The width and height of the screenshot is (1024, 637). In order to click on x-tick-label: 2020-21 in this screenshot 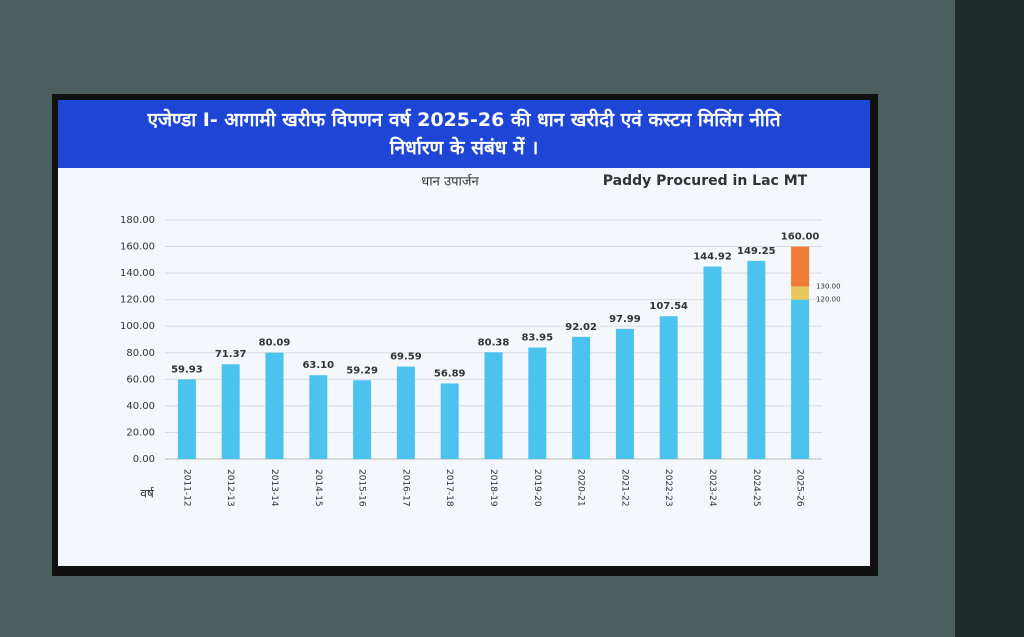, I will do `click(581, 488)`.